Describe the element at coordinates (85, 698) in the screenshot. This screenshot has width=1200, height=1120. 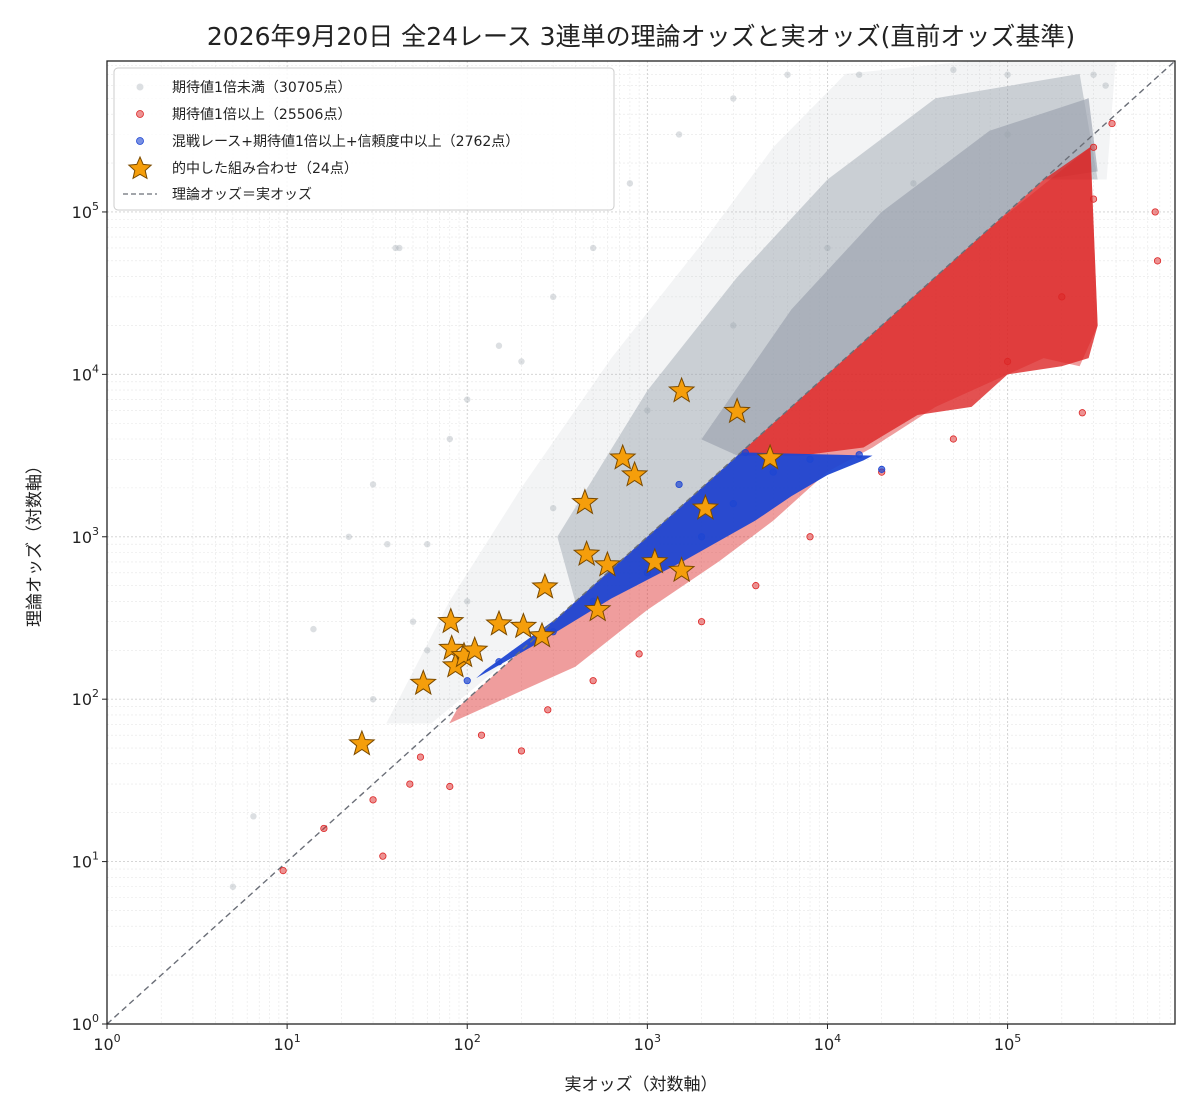
I see `y-tick-label: 10²` at that location.